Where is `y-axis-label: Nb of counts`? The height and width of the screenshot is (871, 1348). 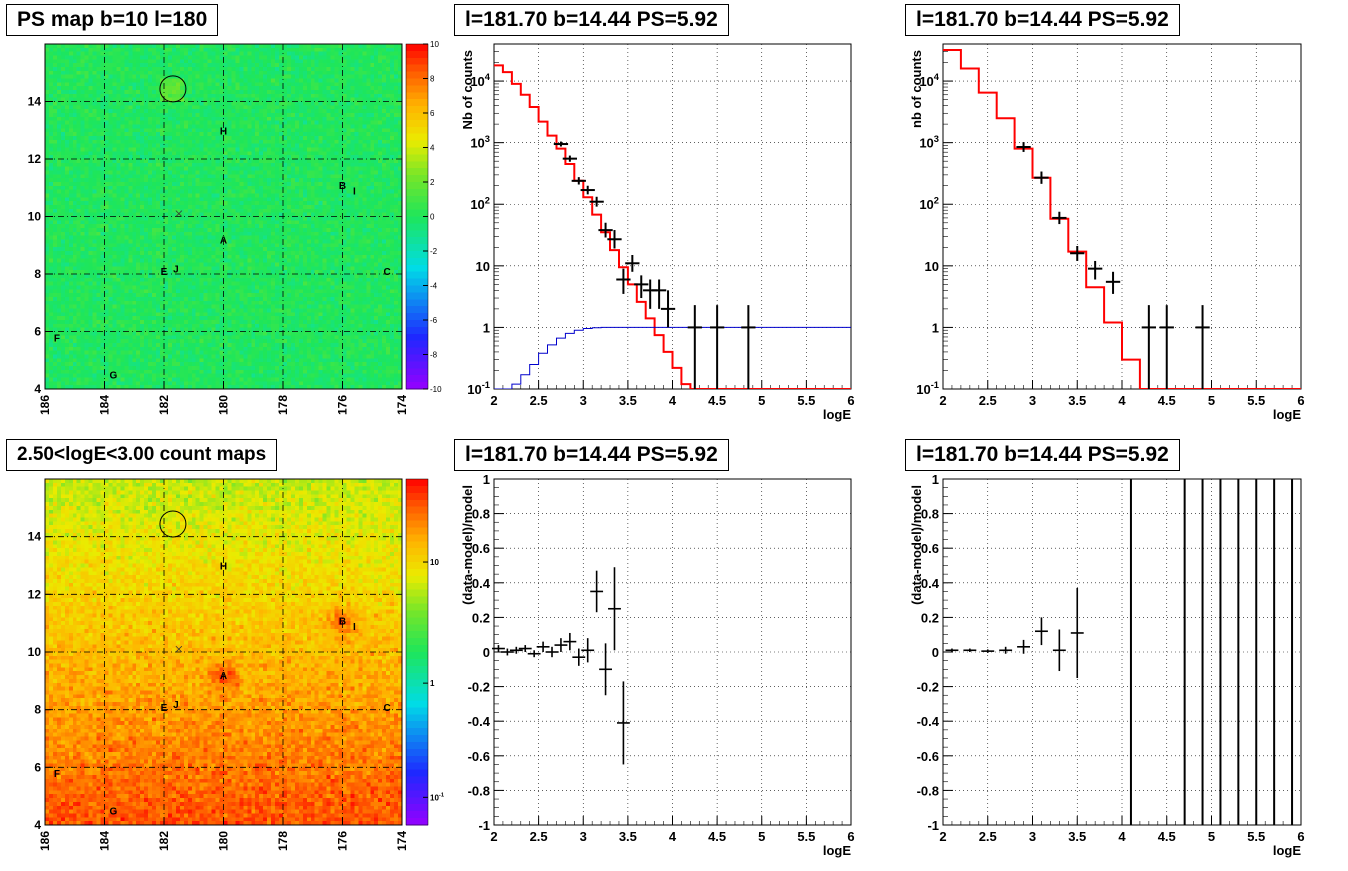
y-axis-label: Nb of counts is located at coordinates (467, 89).